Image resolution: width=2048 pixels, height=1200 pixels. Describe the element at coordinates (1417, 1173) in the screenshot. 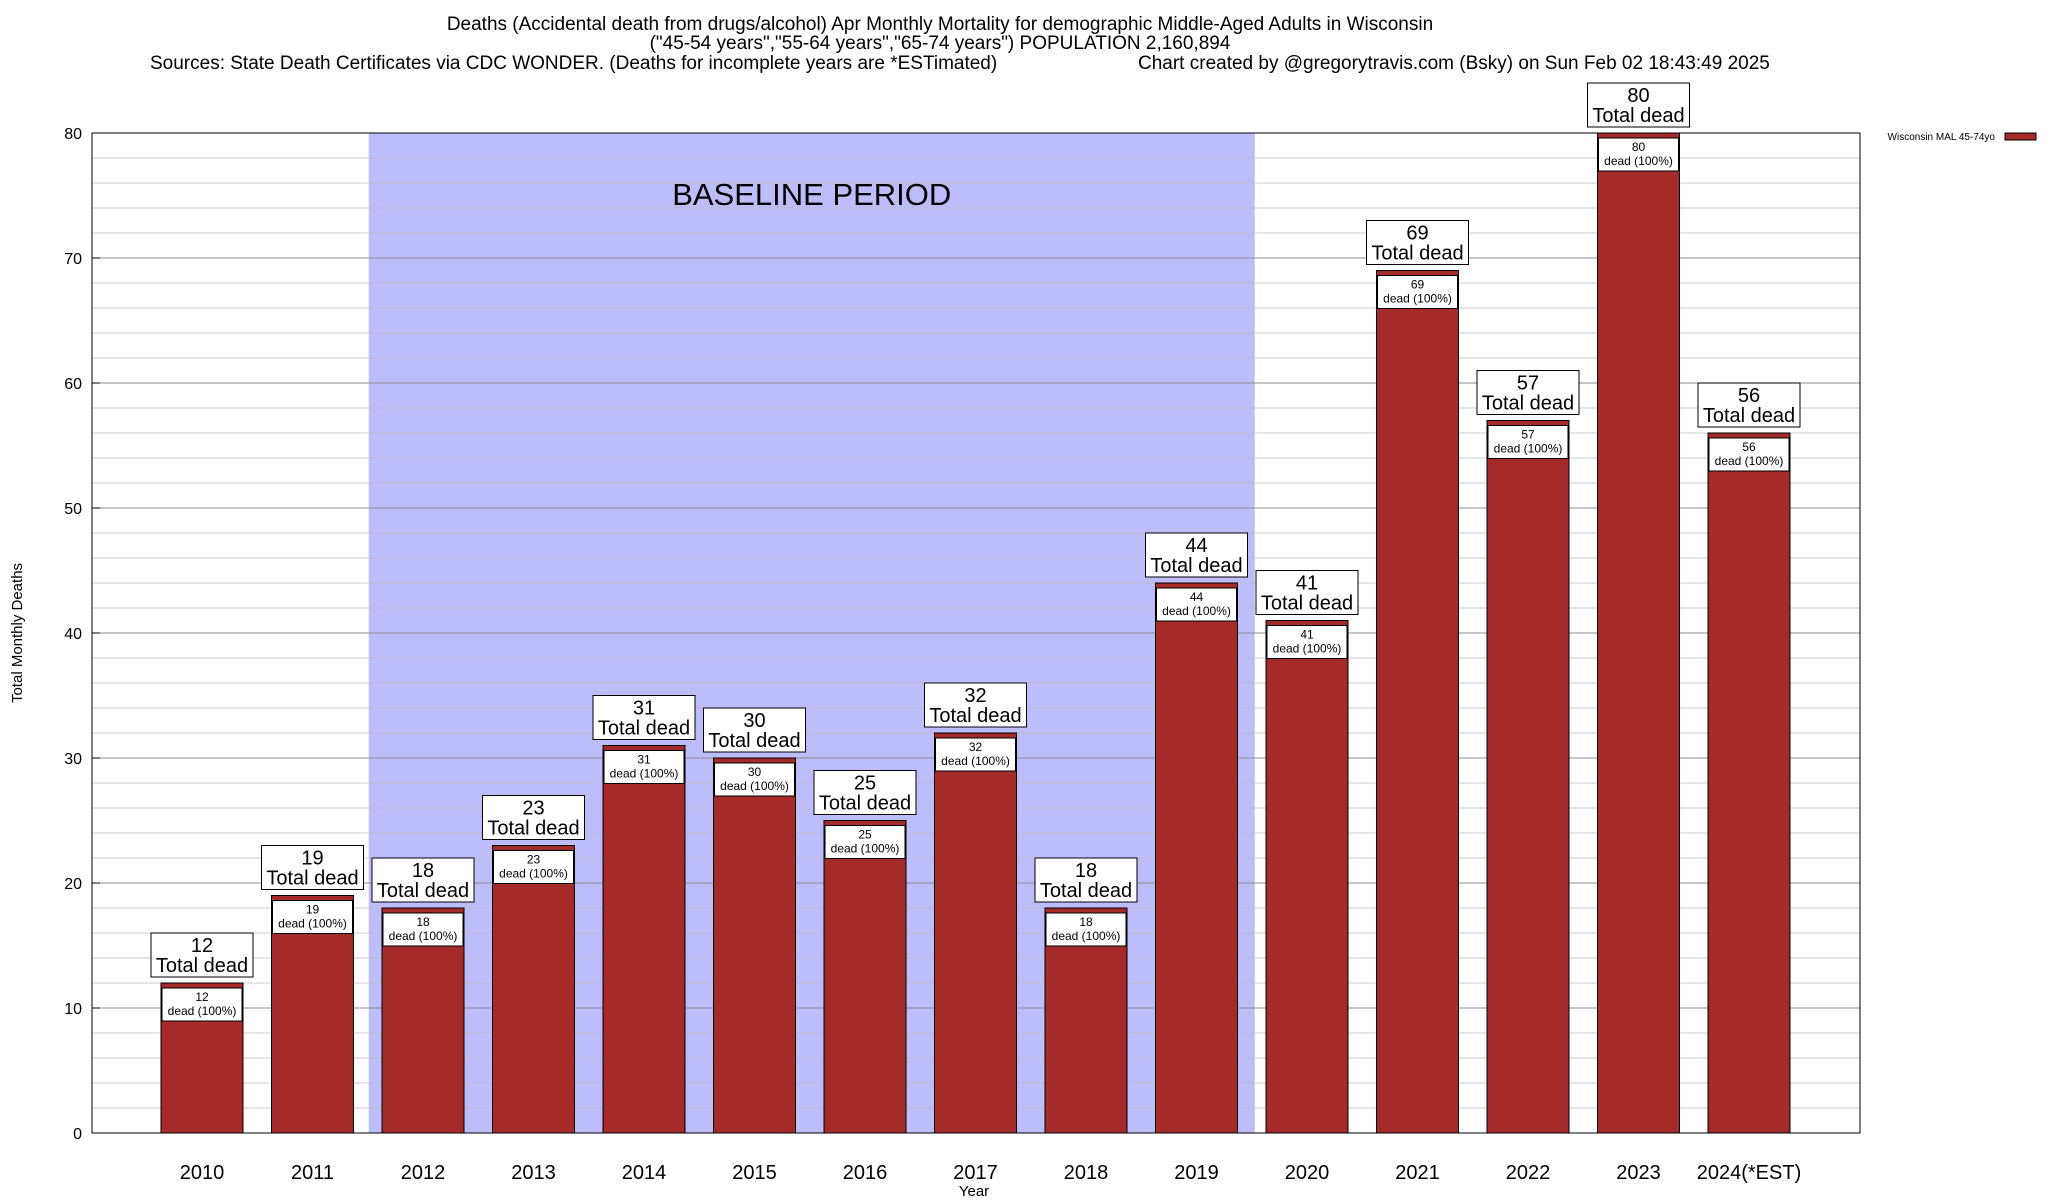

I see `x-tick-label: 2021` at that location.